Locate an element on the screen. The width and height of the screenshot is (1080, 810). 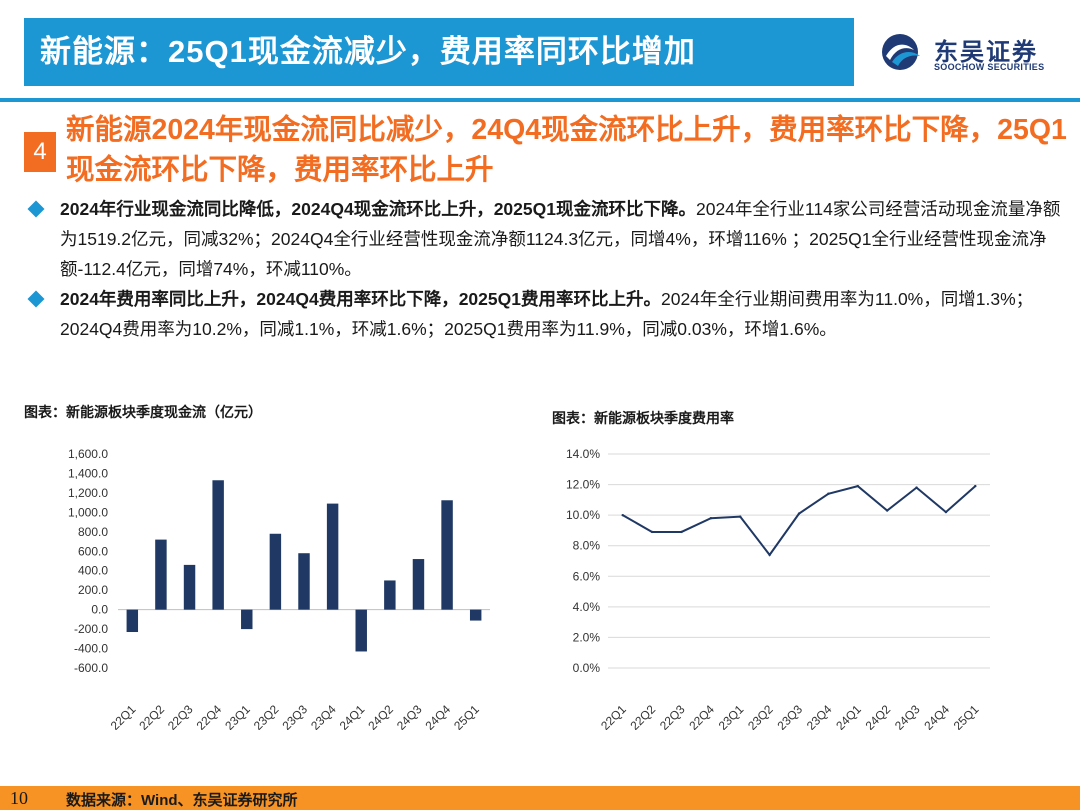
header-bar: 新能源：25Q1现金流减少，费用率同环比增加 is located at coordinates (439, 52).